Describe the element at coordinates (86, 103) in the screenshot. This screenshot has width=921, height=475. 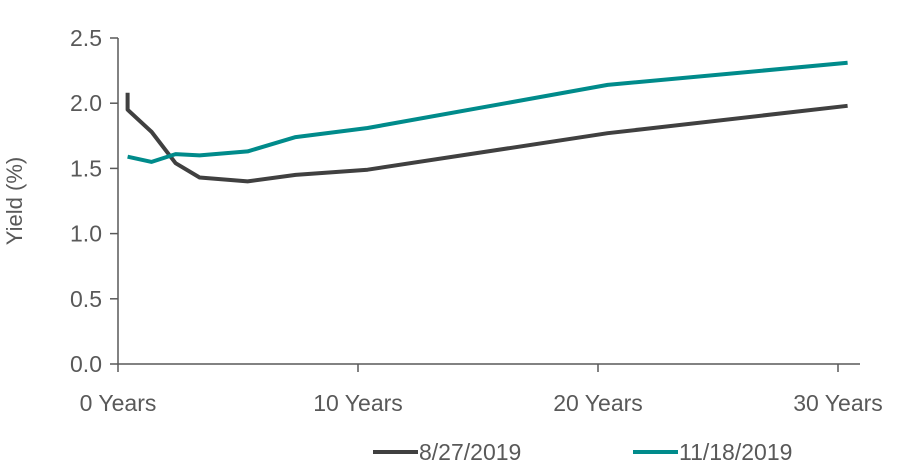
I see `y-tick-label: 2.0` at that location.